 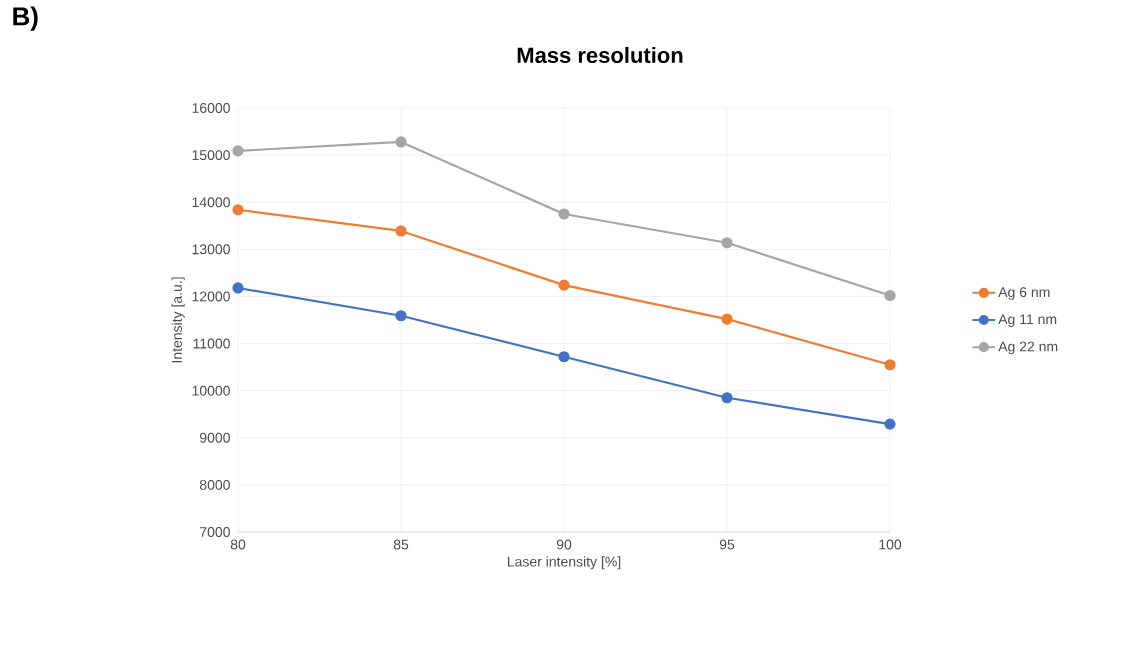 I want to click on chart-title: Mass resolution, so click(x=600, y=55).